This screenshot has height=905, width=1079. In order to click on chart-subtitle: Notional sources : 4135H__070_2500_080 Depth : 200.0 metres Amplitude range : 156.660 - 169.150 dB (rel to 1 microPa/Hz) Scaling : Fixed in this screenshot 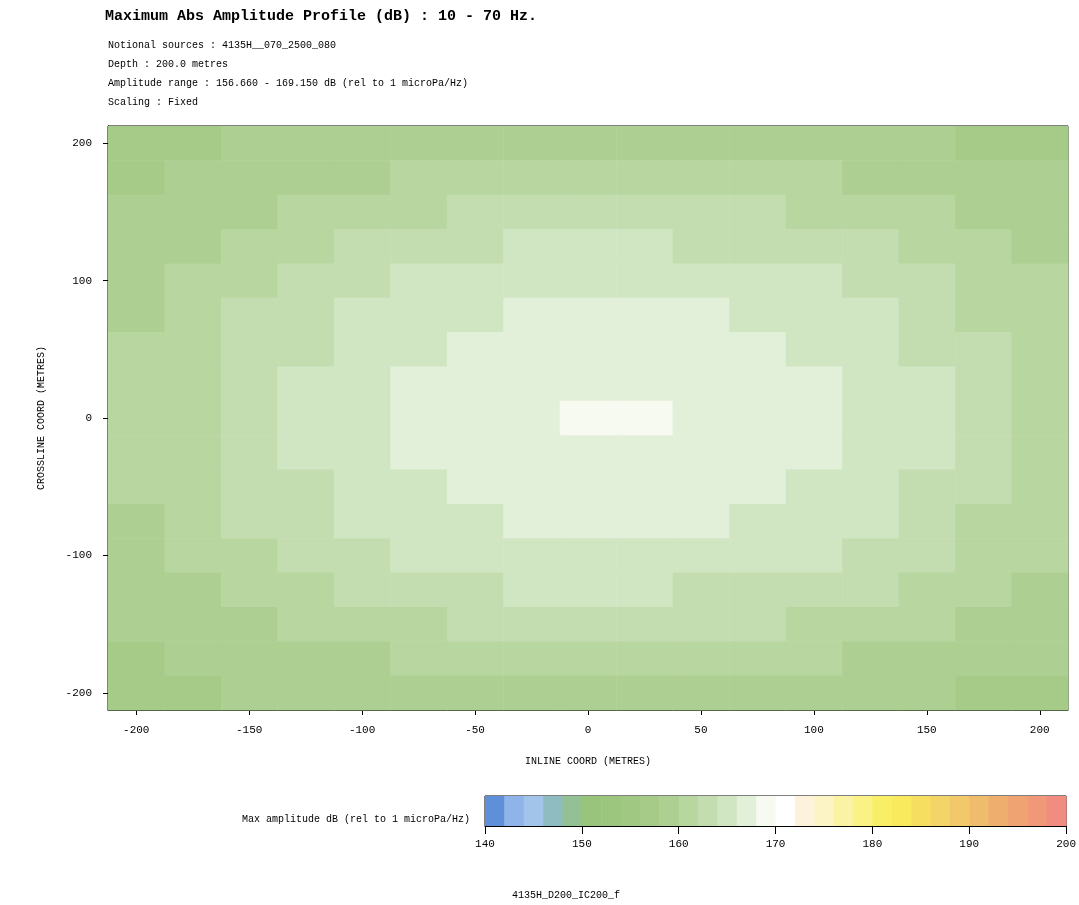, I will do `click(288, 74)`.